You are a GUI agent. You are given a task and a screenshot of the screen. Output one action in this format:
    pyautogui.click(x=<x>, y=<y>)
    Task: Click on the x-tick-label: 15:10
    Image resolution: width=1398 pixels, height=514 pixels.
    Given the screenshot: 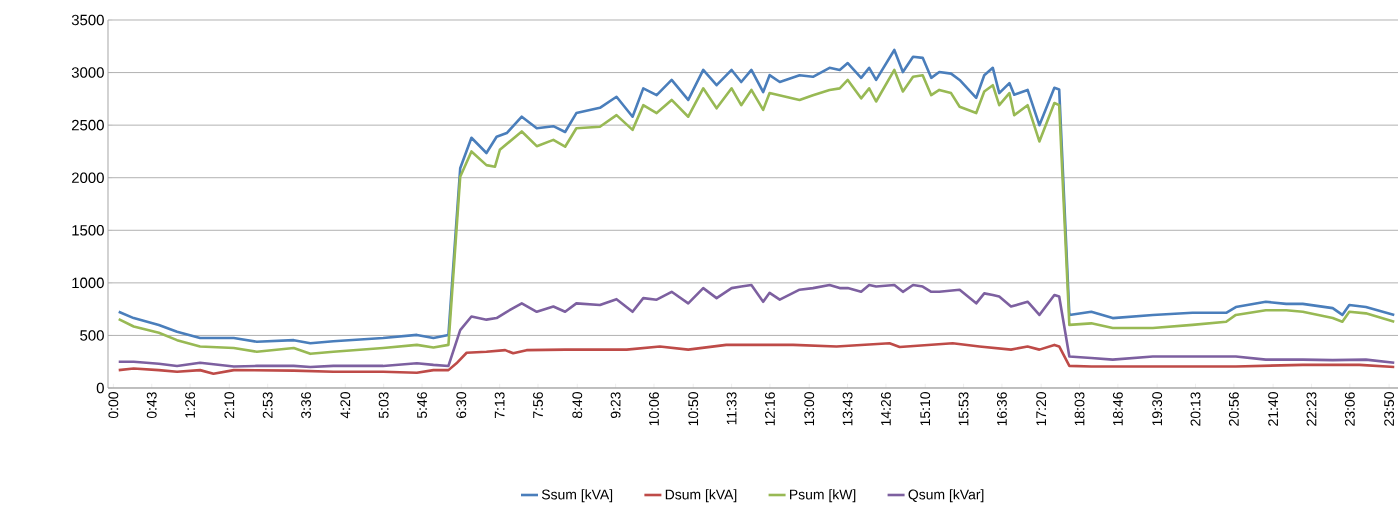 What is the action you would take?
    pyautogui.click(x=925, y=409)
    